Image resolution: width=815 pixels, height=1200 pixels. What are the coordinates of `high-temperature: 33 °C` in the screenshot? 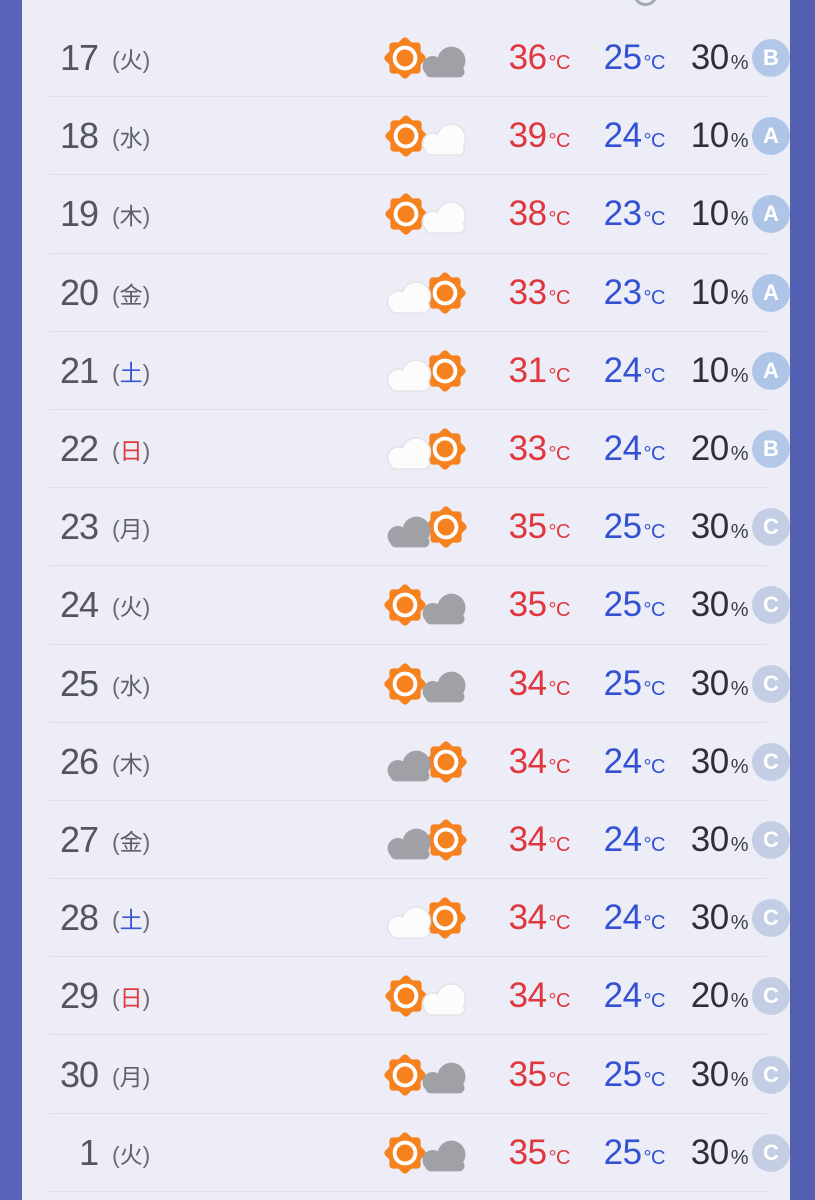 It's located at (523, 292).